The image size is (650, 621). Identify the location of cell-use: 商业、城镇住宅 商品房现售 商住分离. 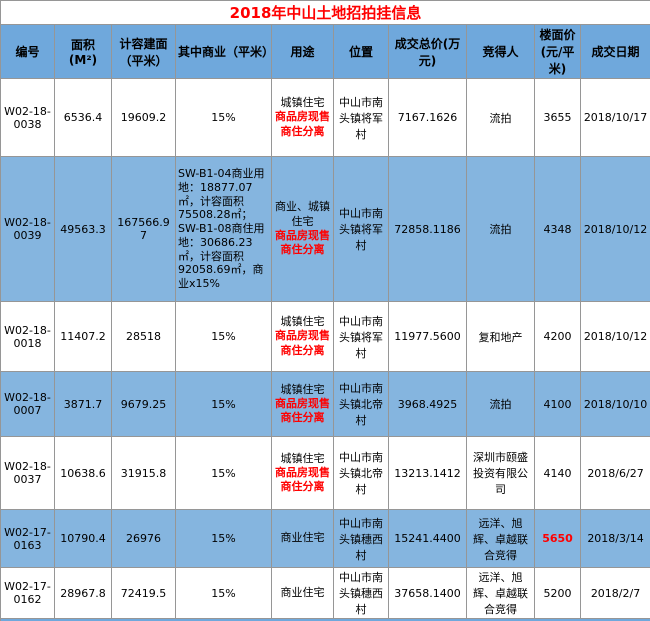
(302, 229).